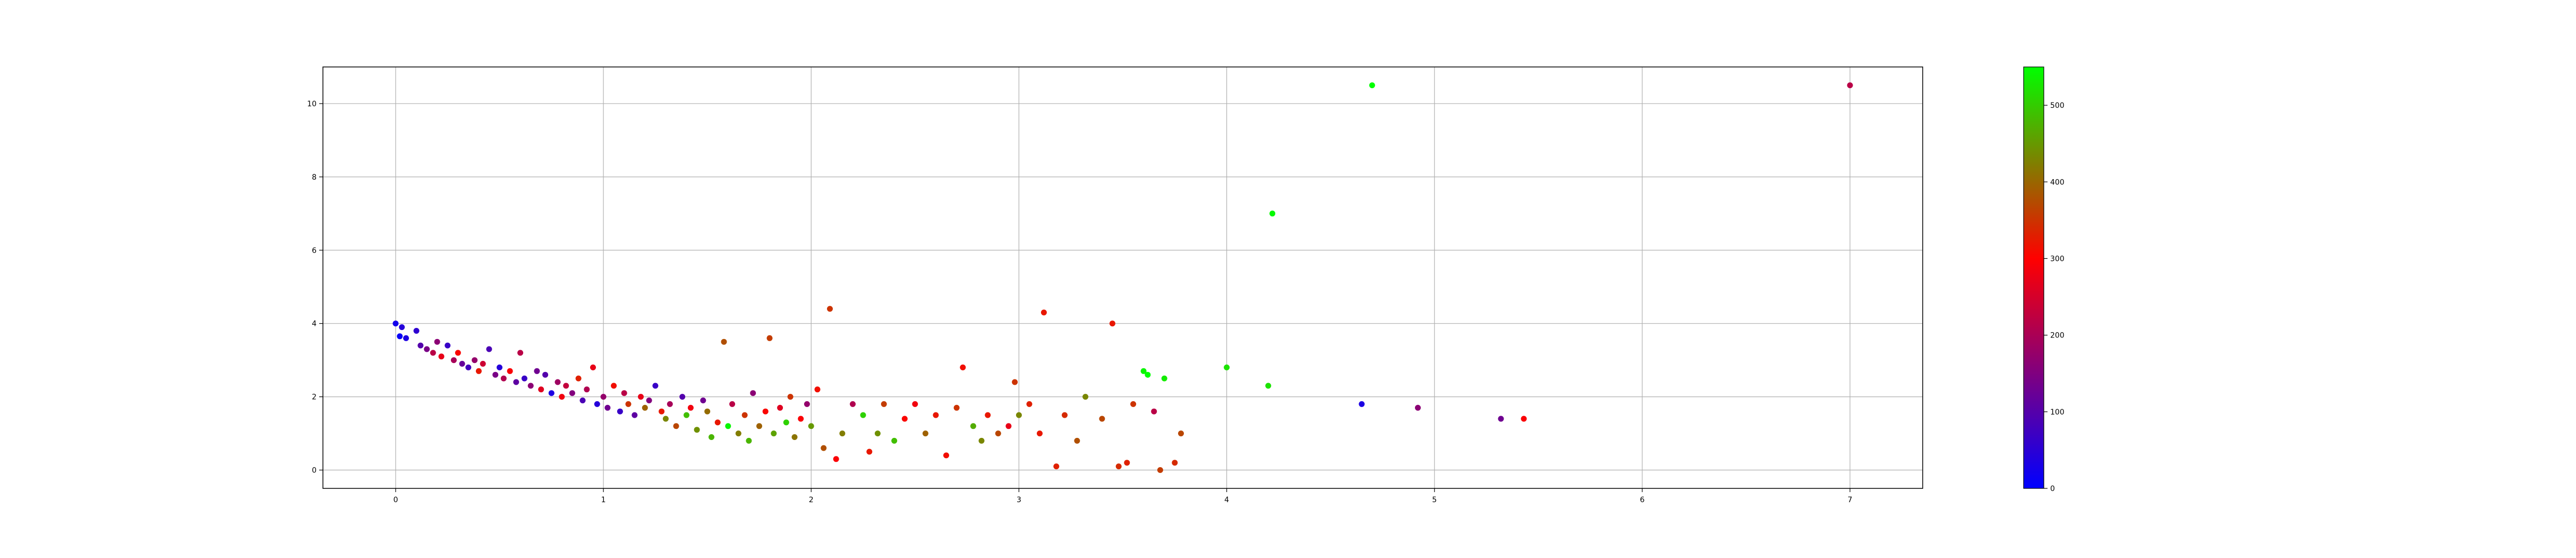 The image size is (2576, 558). What do you see at coordinates (312, 104) in the screenshot?
I see `y-tick-label: 10` at bounding box center [312, 104].